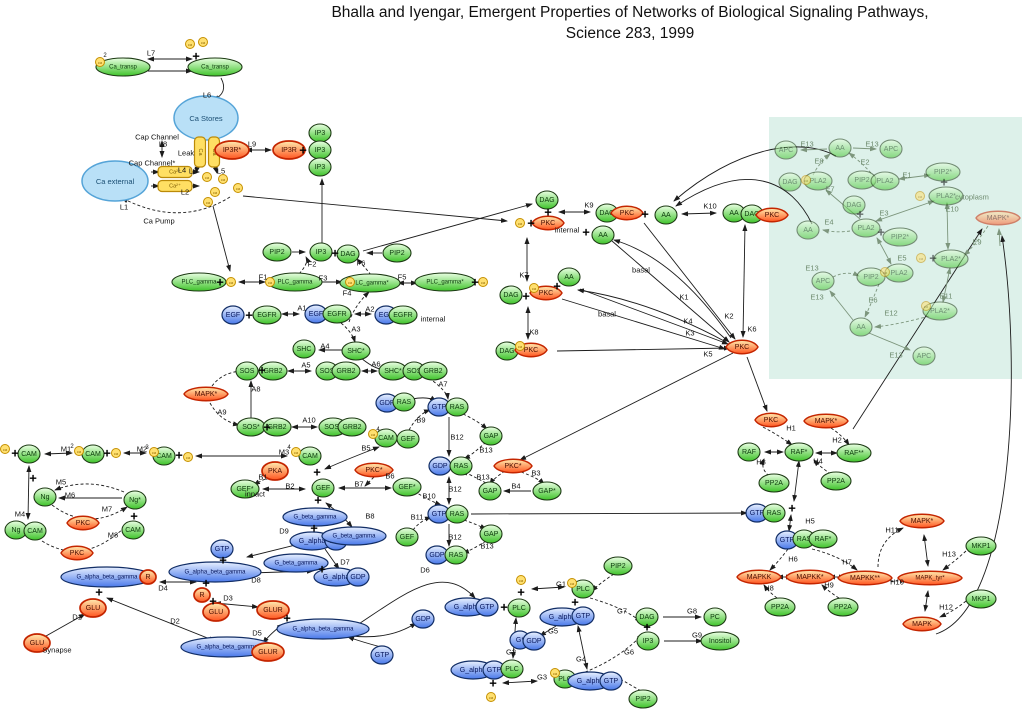 This screenshot has width=1026, height=713. I want to click on node-g_alpha_beta_gamma: G_alpha_beta_gamma, so click(107, 577).